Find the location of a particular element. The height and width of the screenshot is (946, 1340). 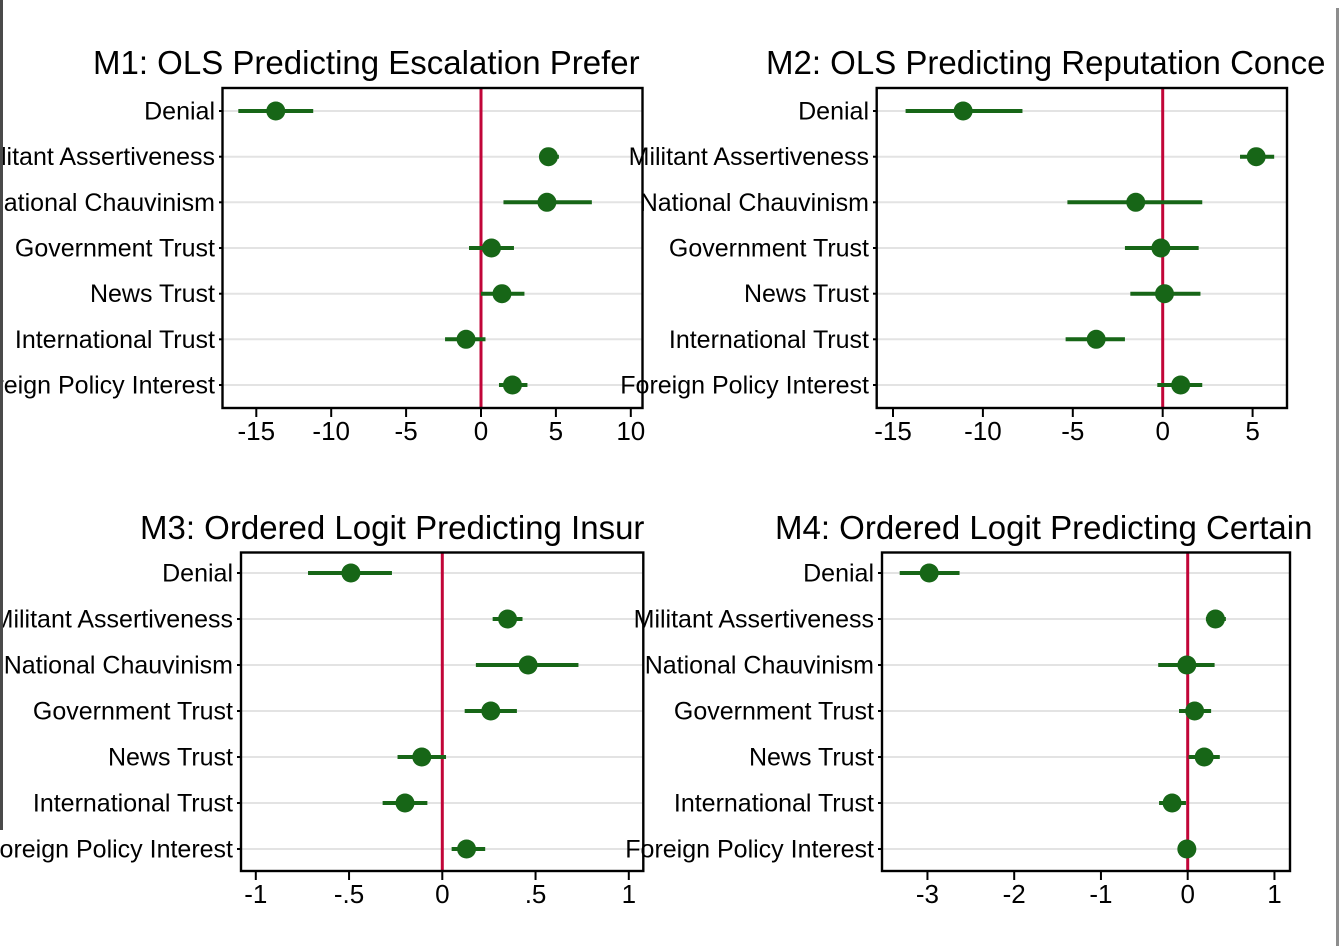

panel-title-m2: M2: OLS Predicting Reputation Conce is located at coordinates (1046, 62).